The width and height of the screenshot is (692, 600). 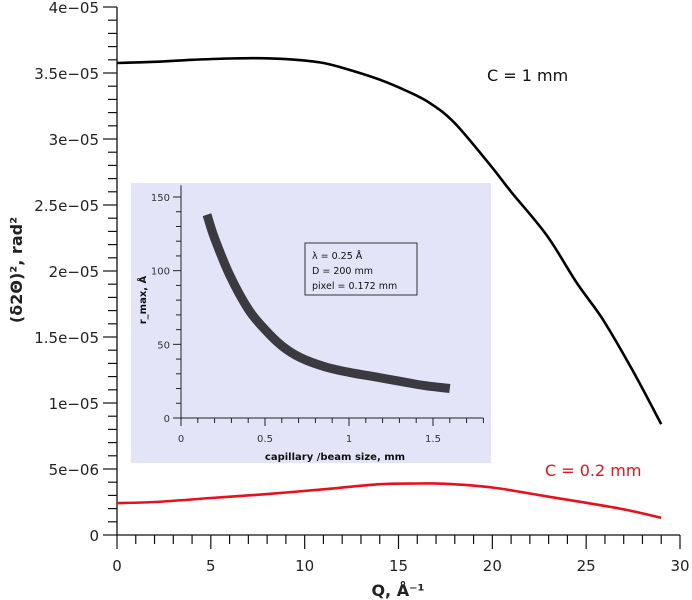 What do you see at coordinates (160, 272) in the screenshot?
I see `inset-y-tick-label: 100` at bounding box center [160, 272].